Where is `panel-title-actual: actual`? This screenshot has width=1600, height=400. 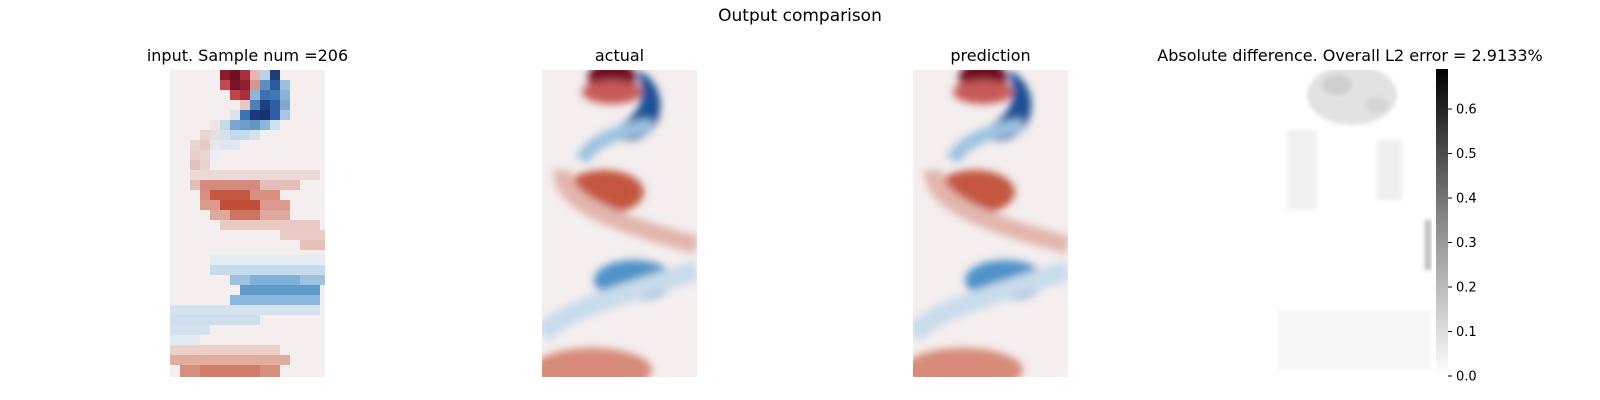 panel-title-actual: actual is located at coordinates (619, 55).